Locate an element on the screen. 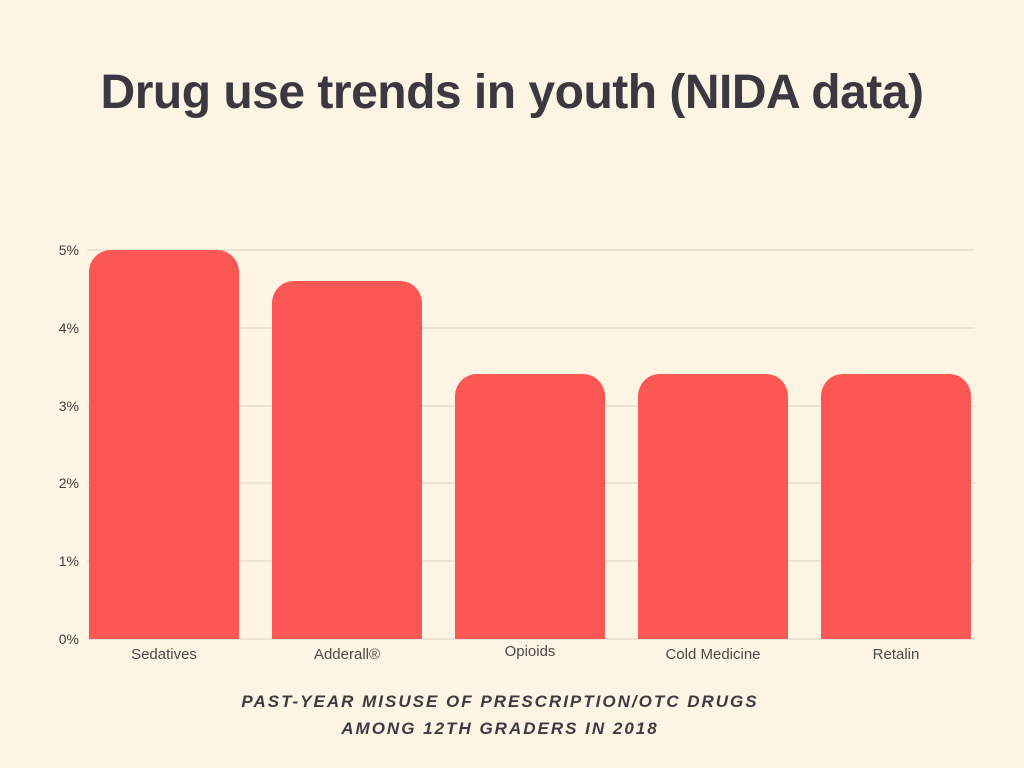 The image size is (1024, 768). bar-retalin is located at coordinates (896, 506).